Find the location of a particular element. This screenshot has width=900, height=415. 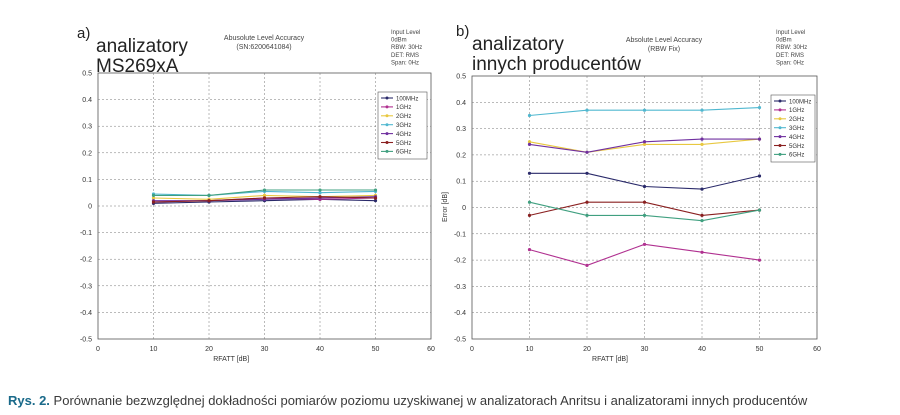

panel-letter: a) is located at coordinates (83, 33).